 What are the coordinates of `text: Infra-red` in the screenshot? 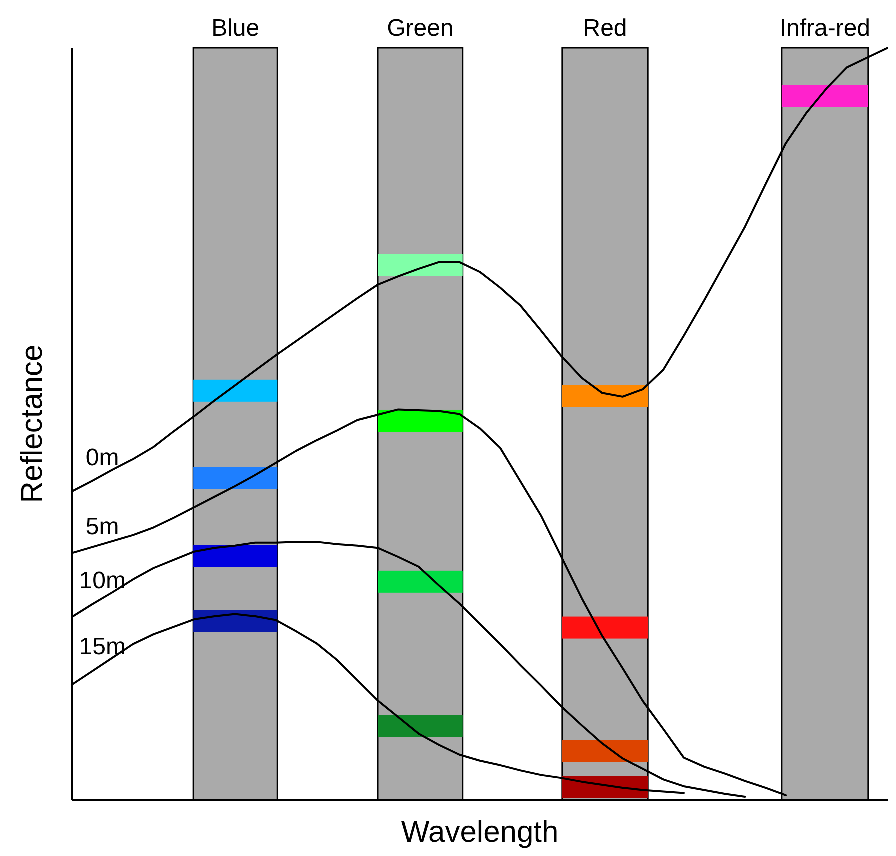 It's located at (825, 28).